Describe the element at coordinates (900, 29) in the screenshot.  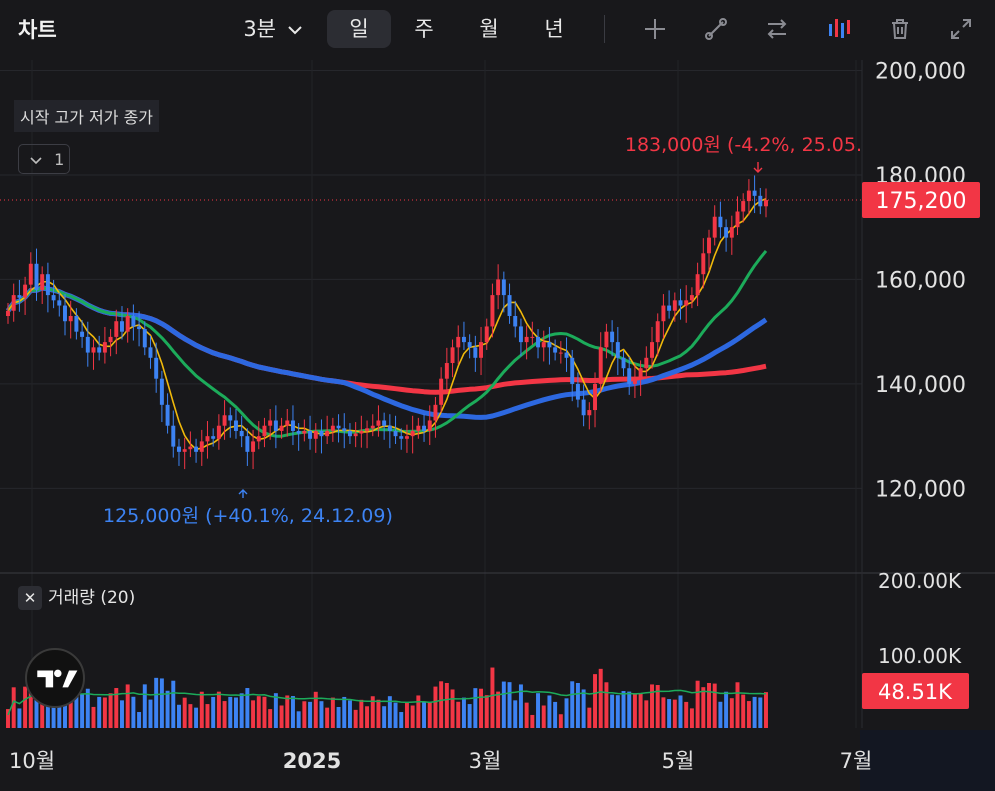
I see `trash-icon` at that location.